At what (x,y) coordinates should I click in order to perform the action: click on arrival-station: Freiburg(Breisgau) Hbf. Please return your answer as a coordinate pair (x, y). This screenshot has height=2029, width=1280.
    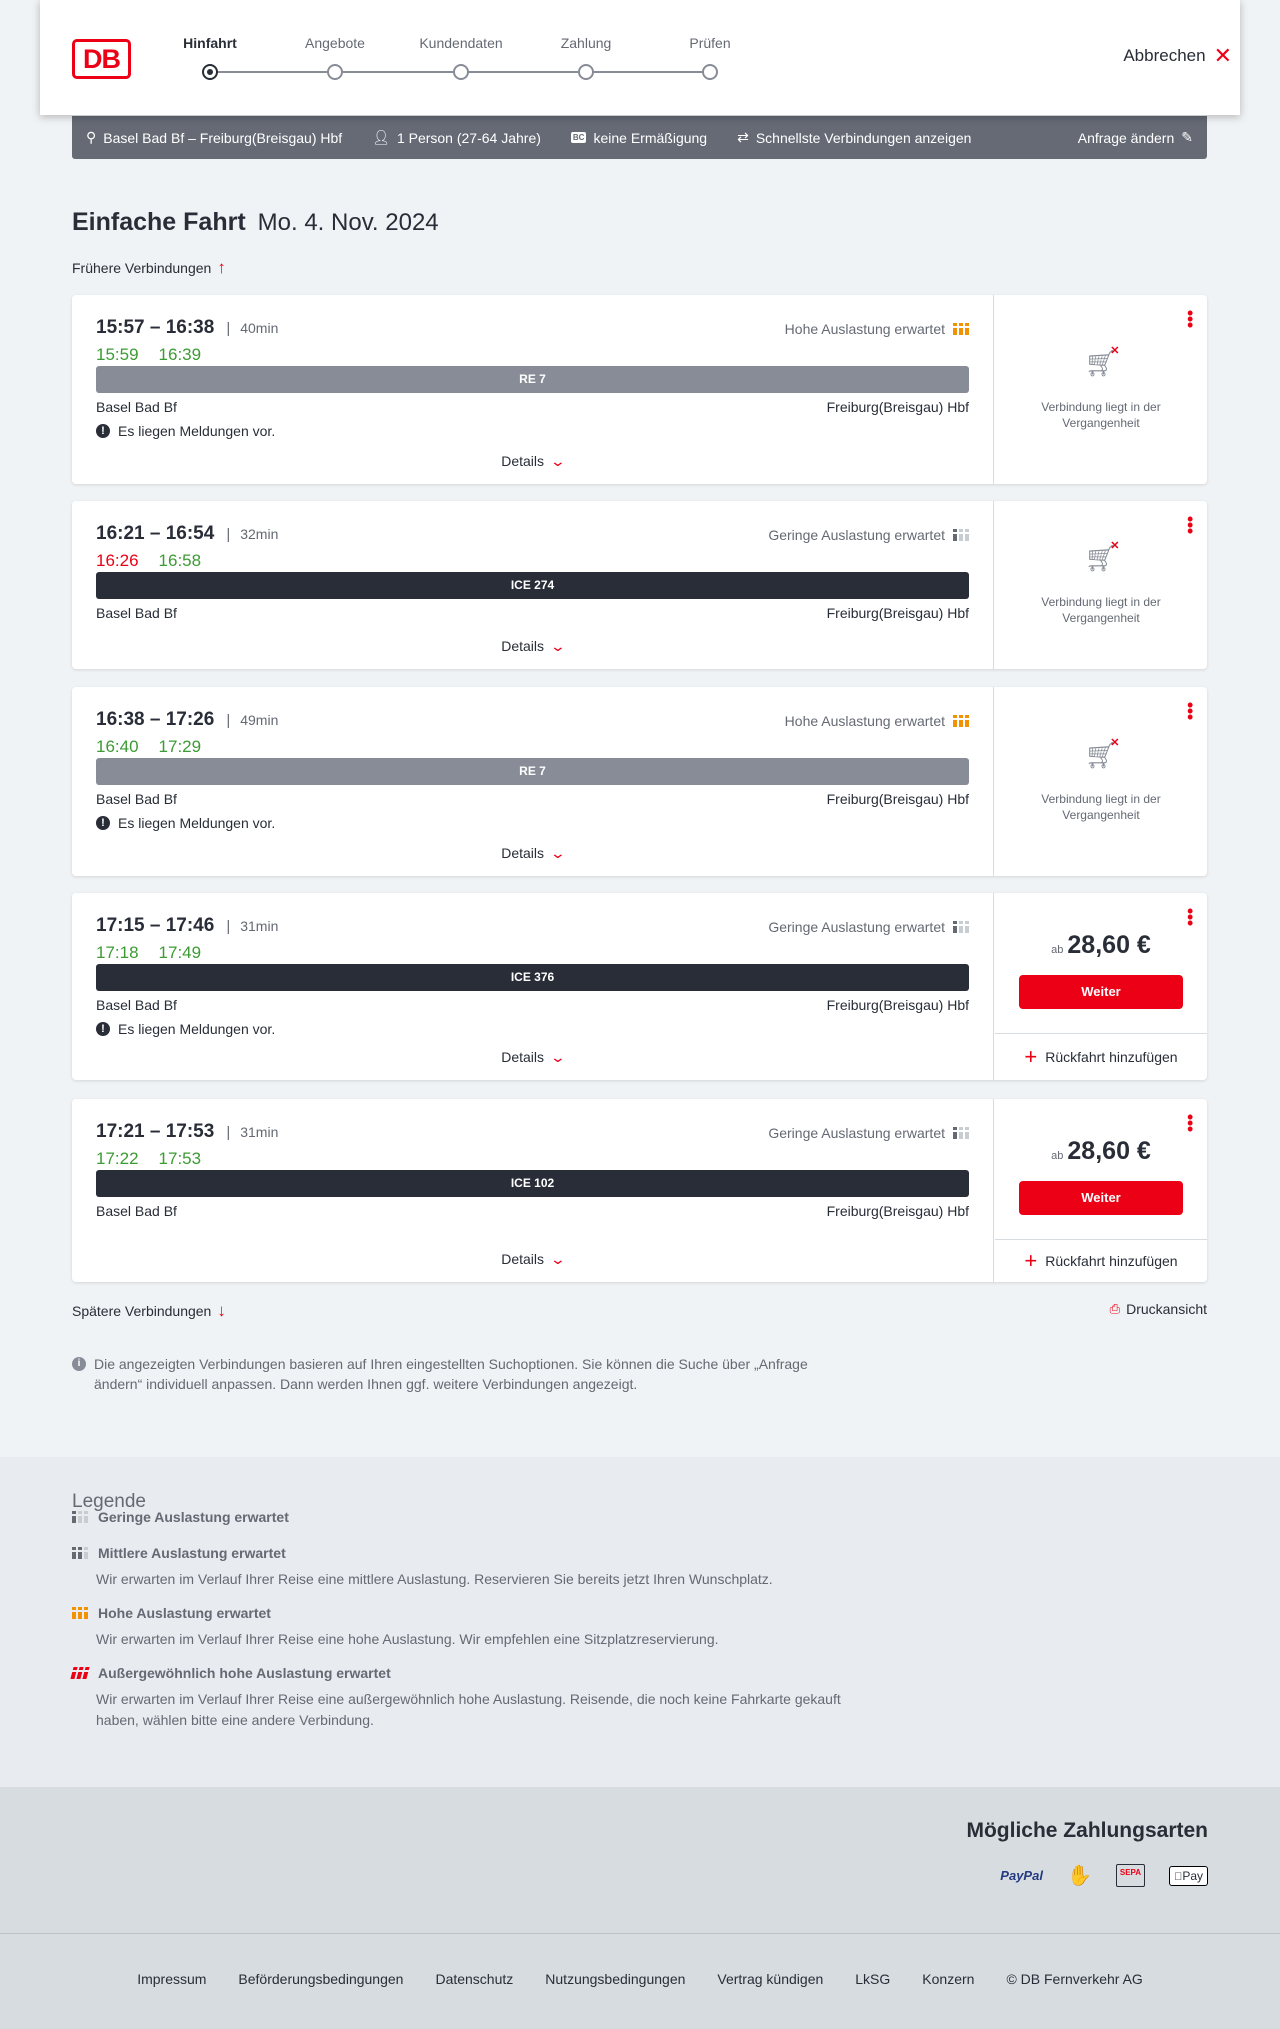
    Looking at the image, I should click on (897, 1211).